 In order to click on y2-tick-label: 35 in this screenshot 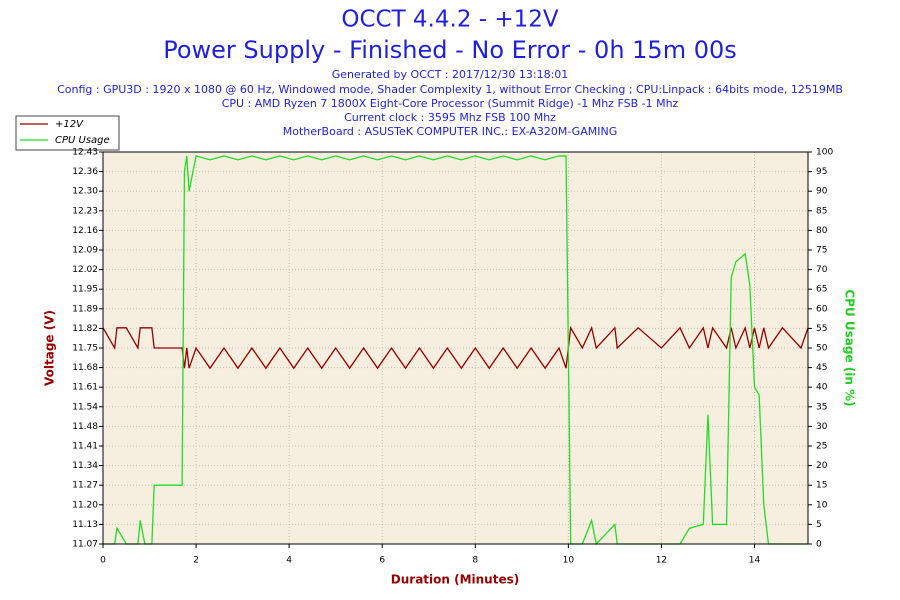, I will do `click(821, 407)`.